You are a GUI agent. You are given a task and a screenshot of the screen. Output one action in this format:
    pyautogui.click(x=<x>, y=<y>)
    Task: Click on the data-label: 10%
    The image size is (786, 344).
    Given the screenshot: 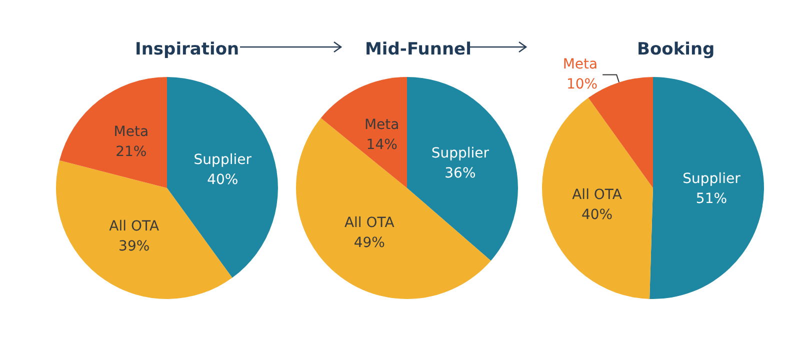 What is the action you would take?
    pyautogui.click(x=582, y=84)
    